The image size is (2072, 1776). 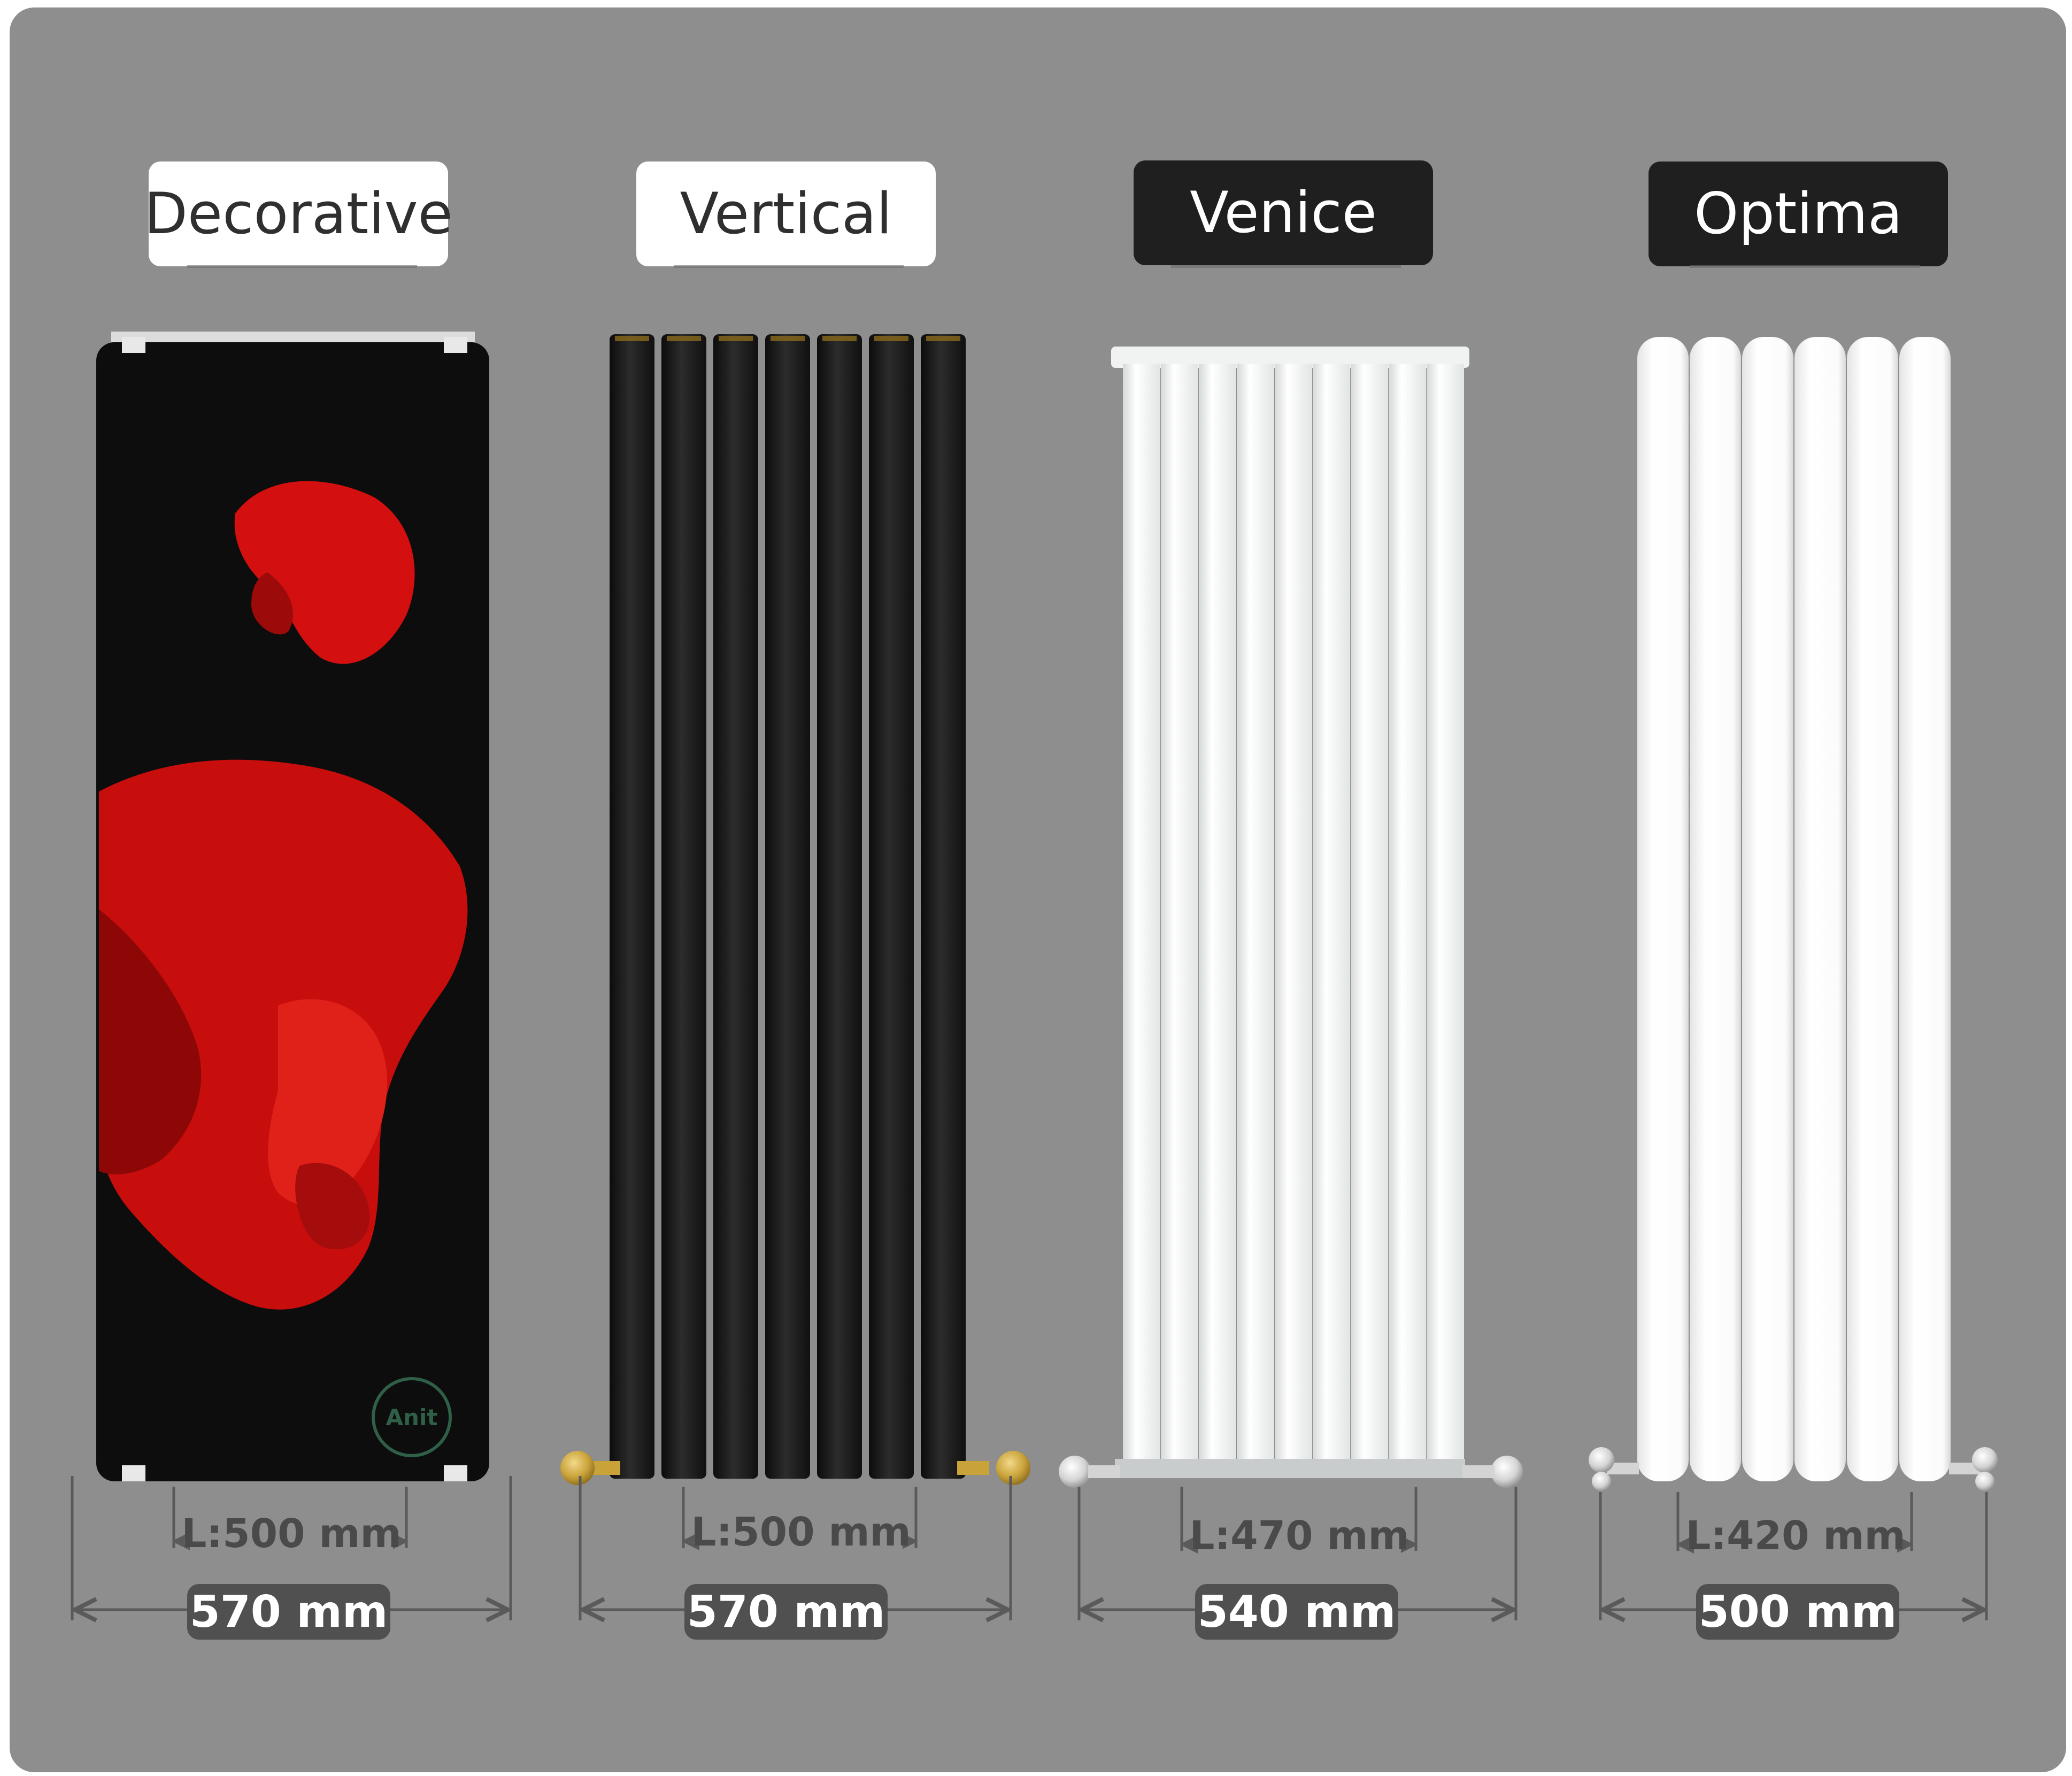 What do you see at coordinates (298, 214) in the screenshot?
I see `title-decorative: Decorative` at bounding box center [298, 214].